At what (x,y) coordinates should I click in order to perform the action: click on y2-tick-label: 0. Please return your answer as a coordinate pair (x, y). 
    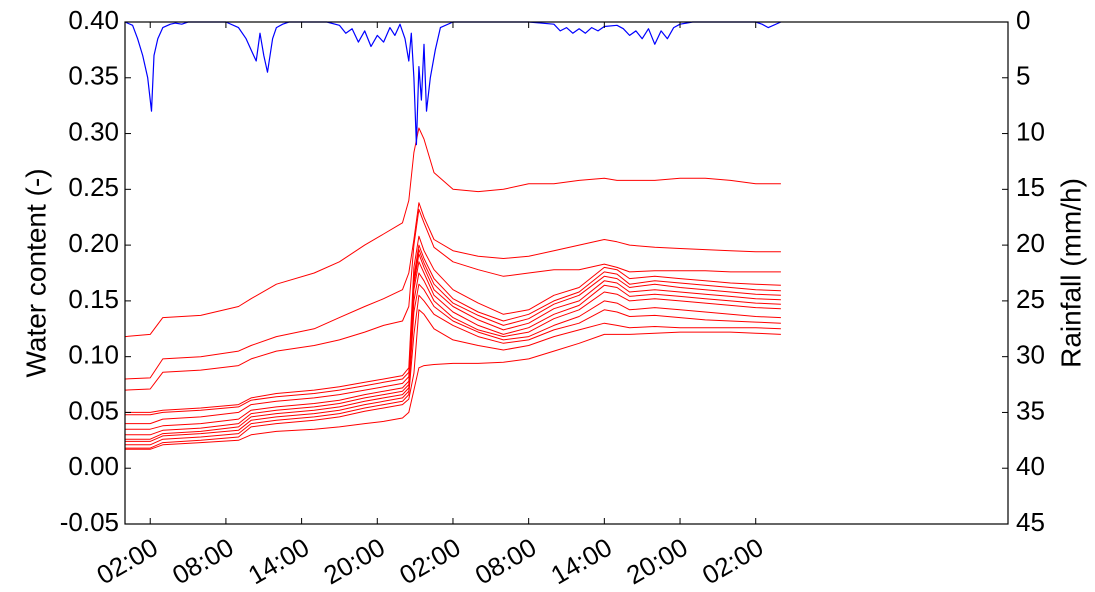
    Looking at the image, I should click on (1023, 20).